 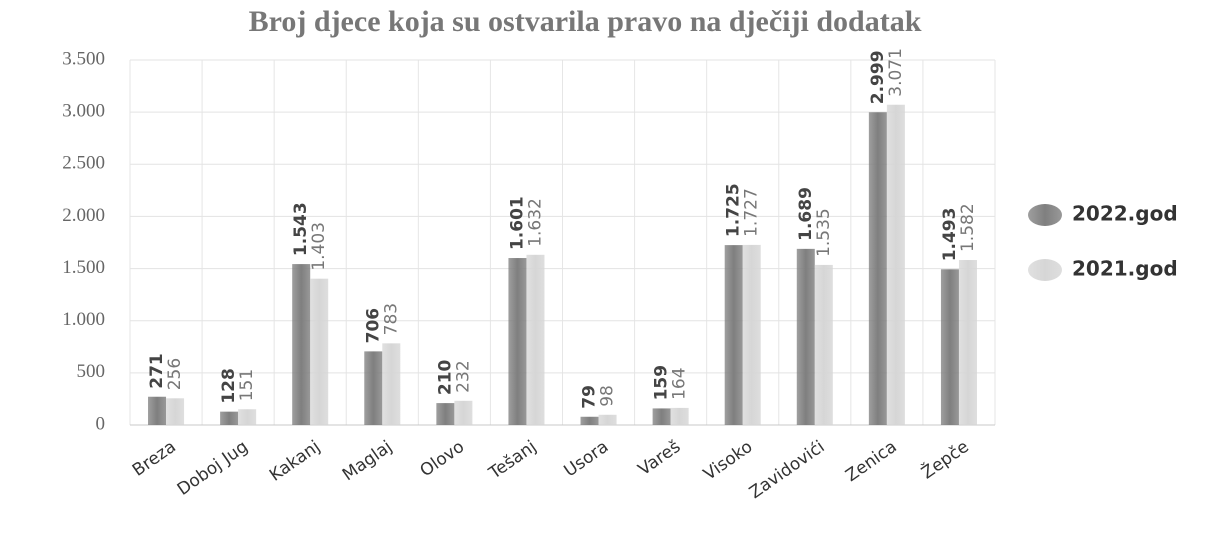 I want to click on value-label: 1.632, so click(x=535, y=222).